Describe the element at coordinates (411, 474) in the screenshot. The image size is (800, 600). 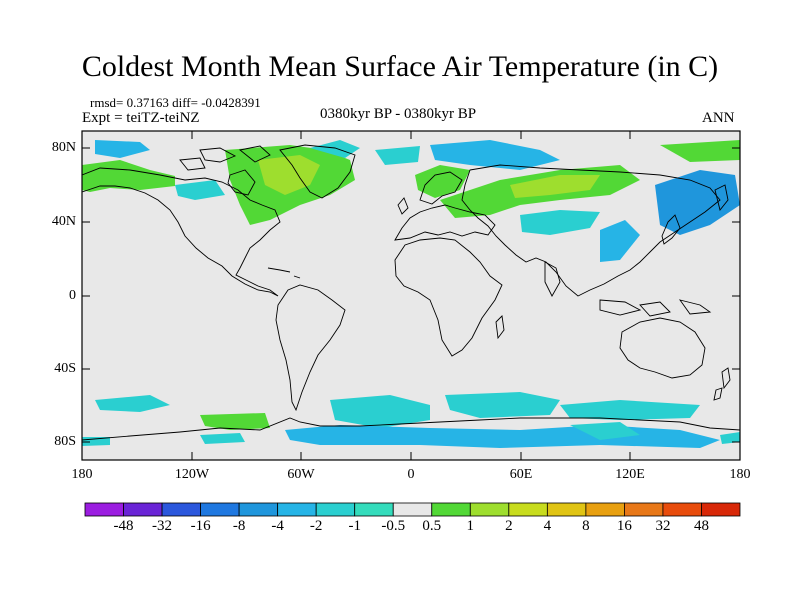
I see `lon-label: 0` at that location.